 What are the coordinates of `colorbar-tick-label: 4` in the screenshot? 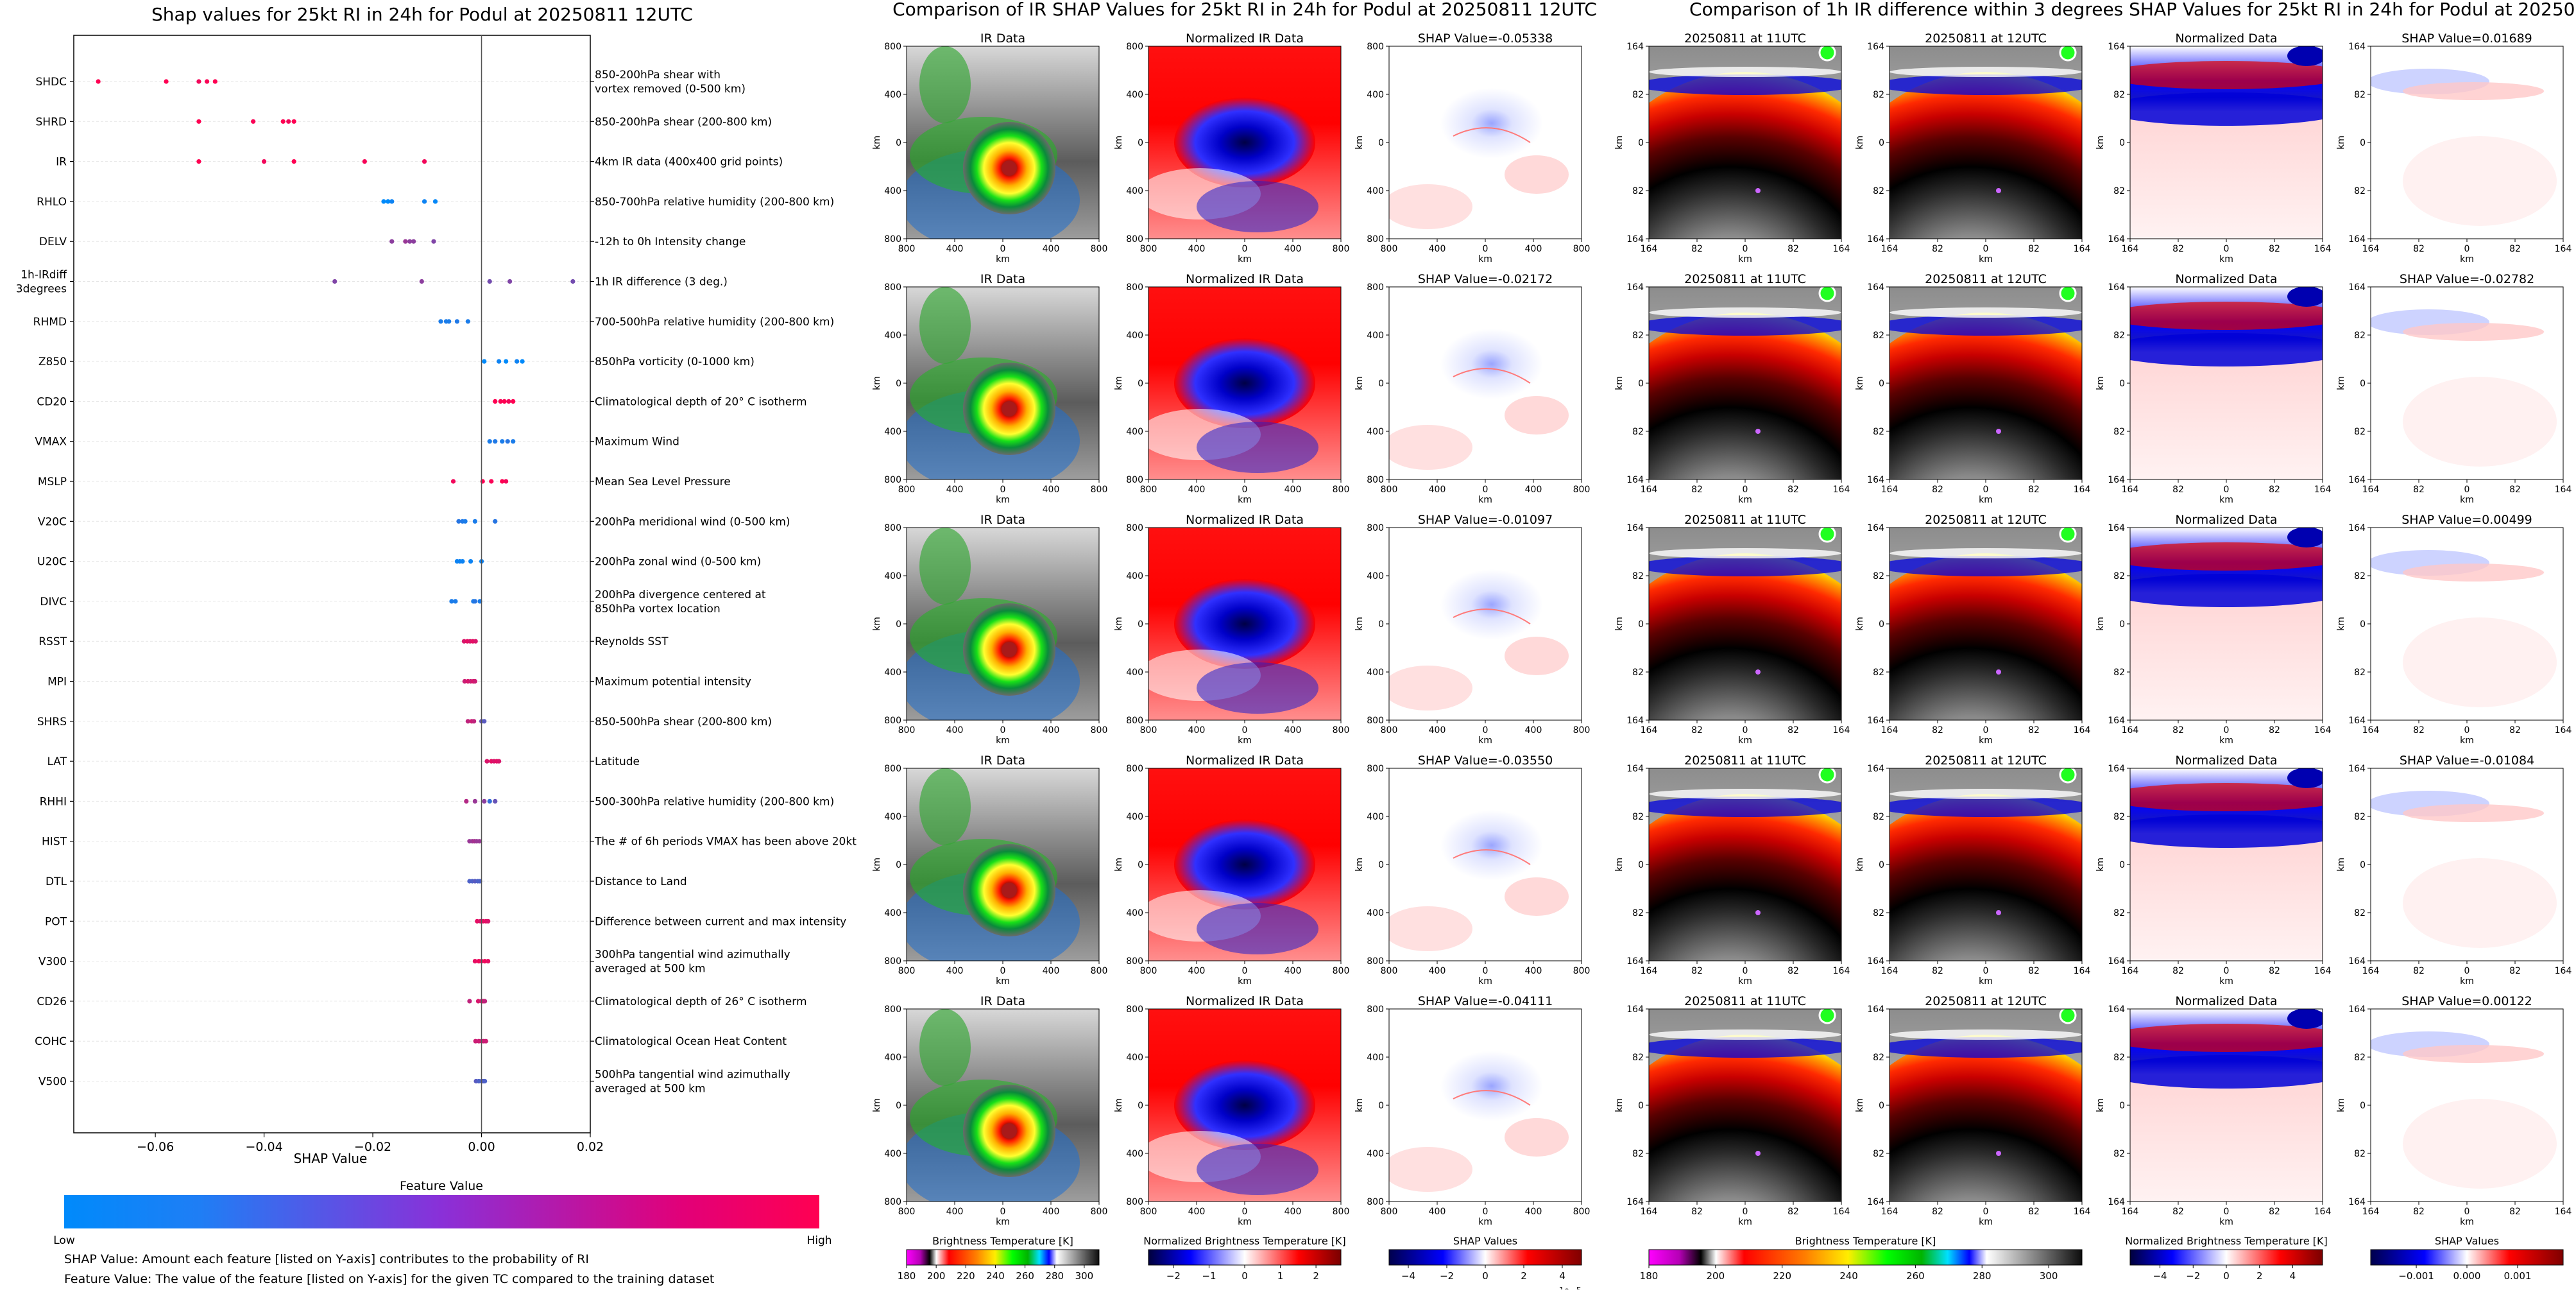 It's located at (2293, 1276).